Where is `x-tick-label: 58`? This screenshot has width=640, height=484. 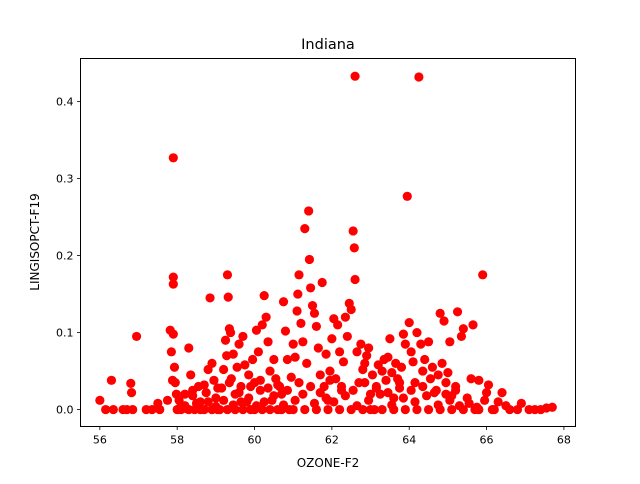 x-tick-label: 58 is located at coordinates (177, 440).